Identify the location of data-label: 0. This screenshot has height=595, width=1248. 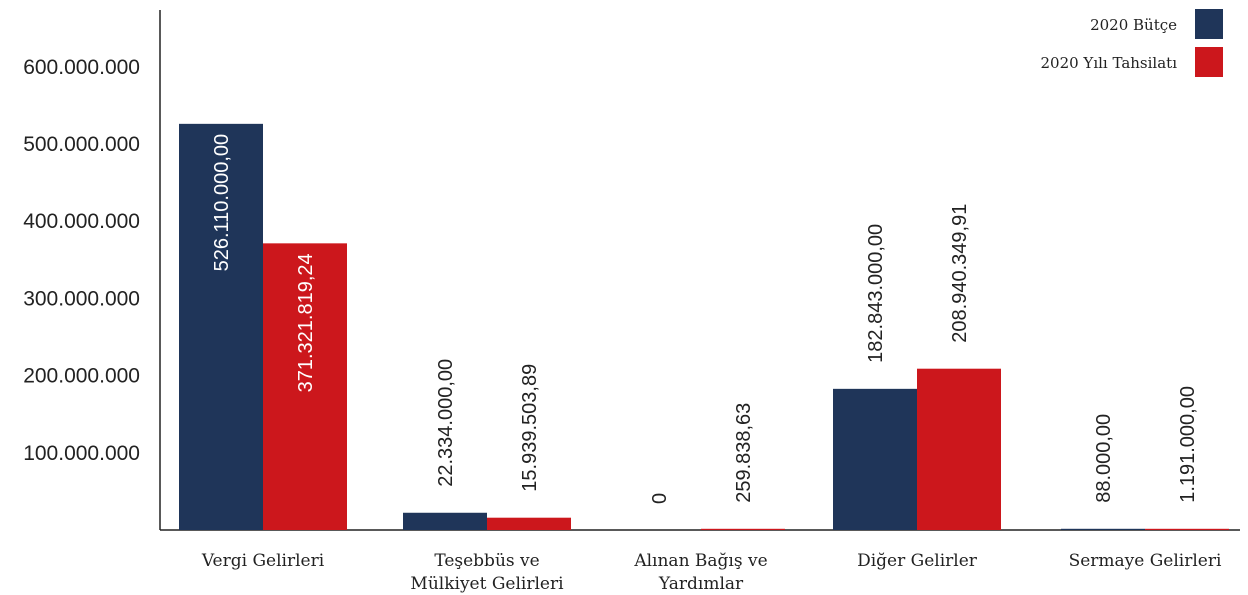
(660, 498).